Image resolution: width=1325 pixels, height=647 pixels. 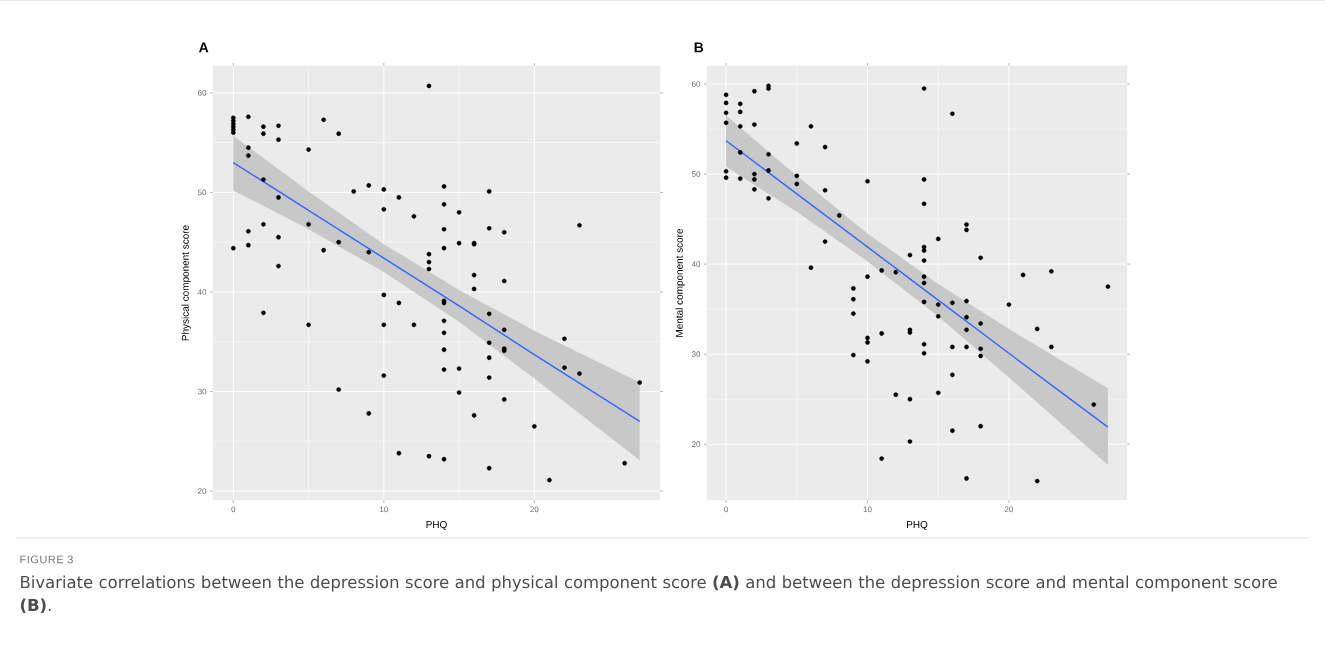 I want to click on text: Bivariate correlations between the depression score and physical component score (A) and between the depression score and mental component score (B)., so click(x=648, y=594).